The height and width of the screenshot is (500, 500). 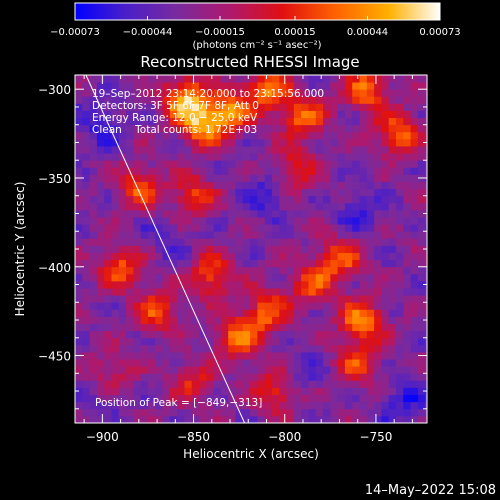 I want to click on y-axis-label: Heliocentric Y (arcsec), so click(x=20, y=249).